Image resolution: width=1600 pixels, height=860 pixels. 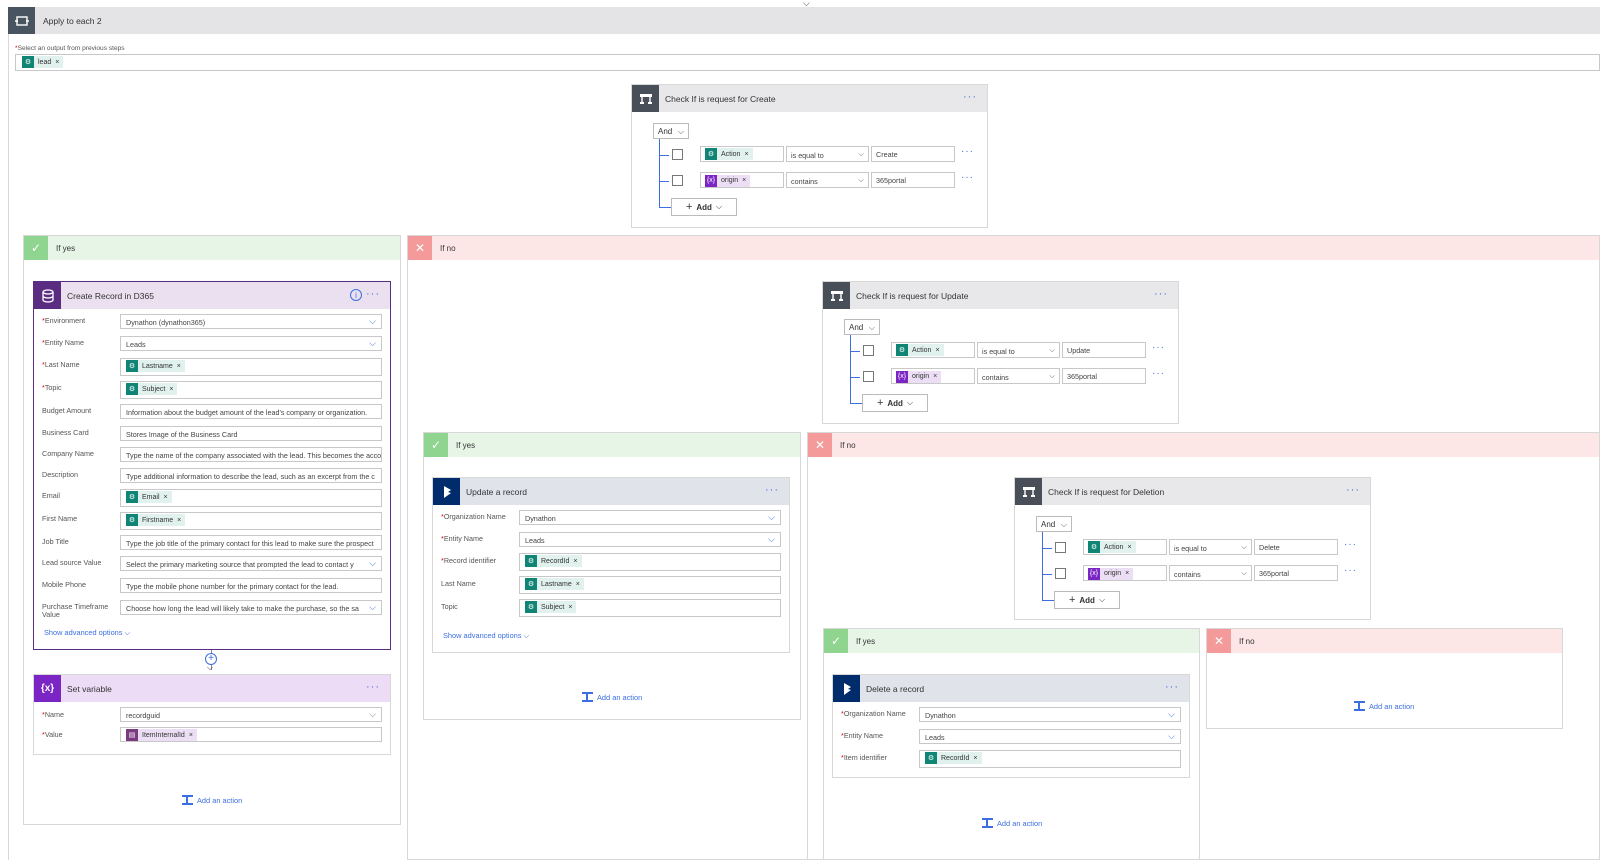 I want to click on field-input: Leads ⌵, so click(x=251, y=343).